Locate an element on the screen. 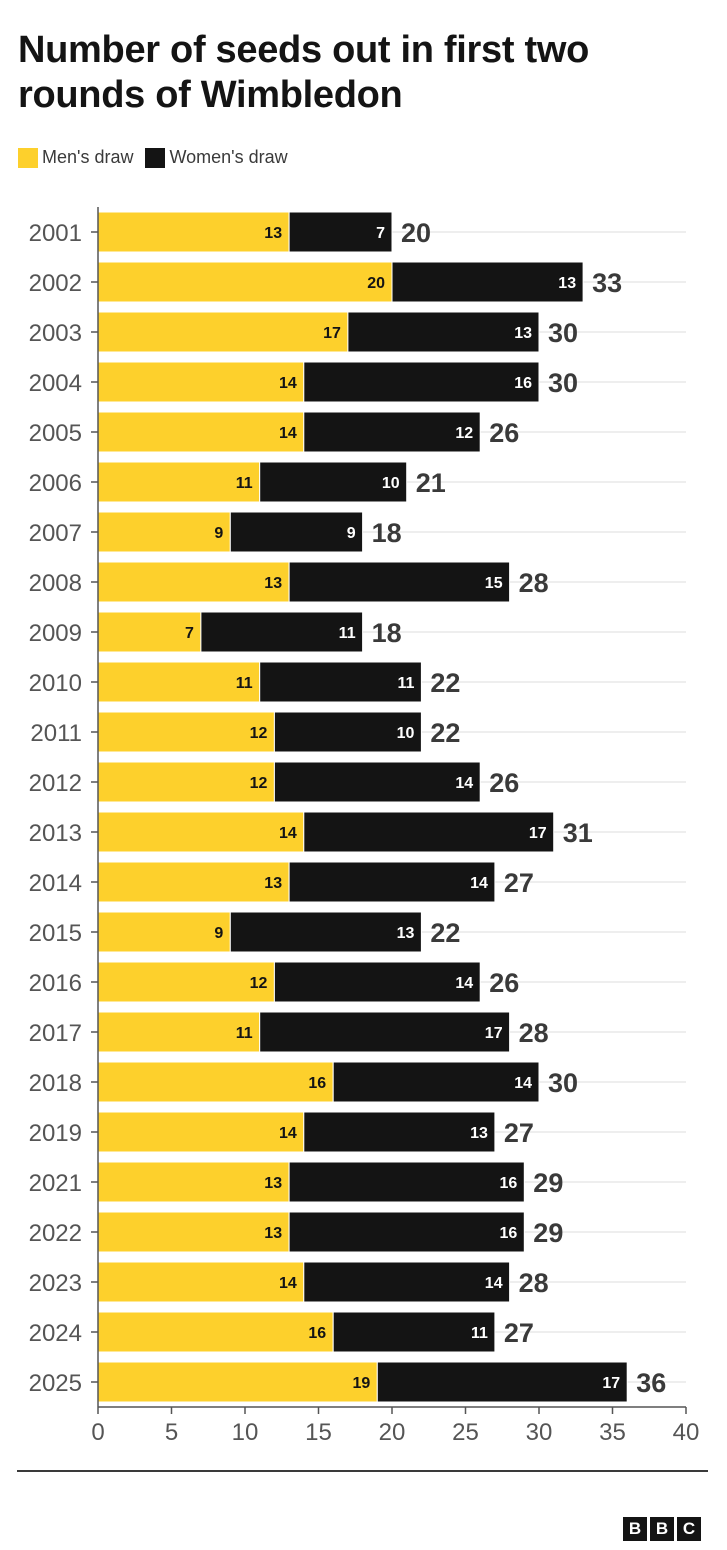 The height and width of the screenshot is (1550, 727). y-tick-label: 2018 is located at coordinates (55, 1083).